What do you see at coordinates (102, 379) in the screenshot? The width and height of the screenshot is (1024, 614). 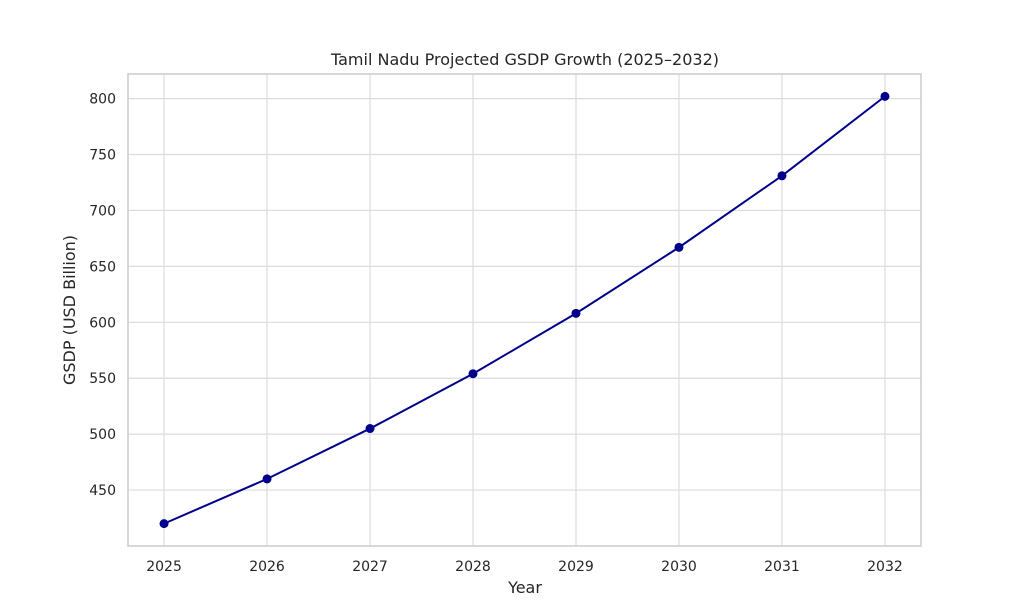 I see `y-tick-label: 550` at bounding box center [102, 379].